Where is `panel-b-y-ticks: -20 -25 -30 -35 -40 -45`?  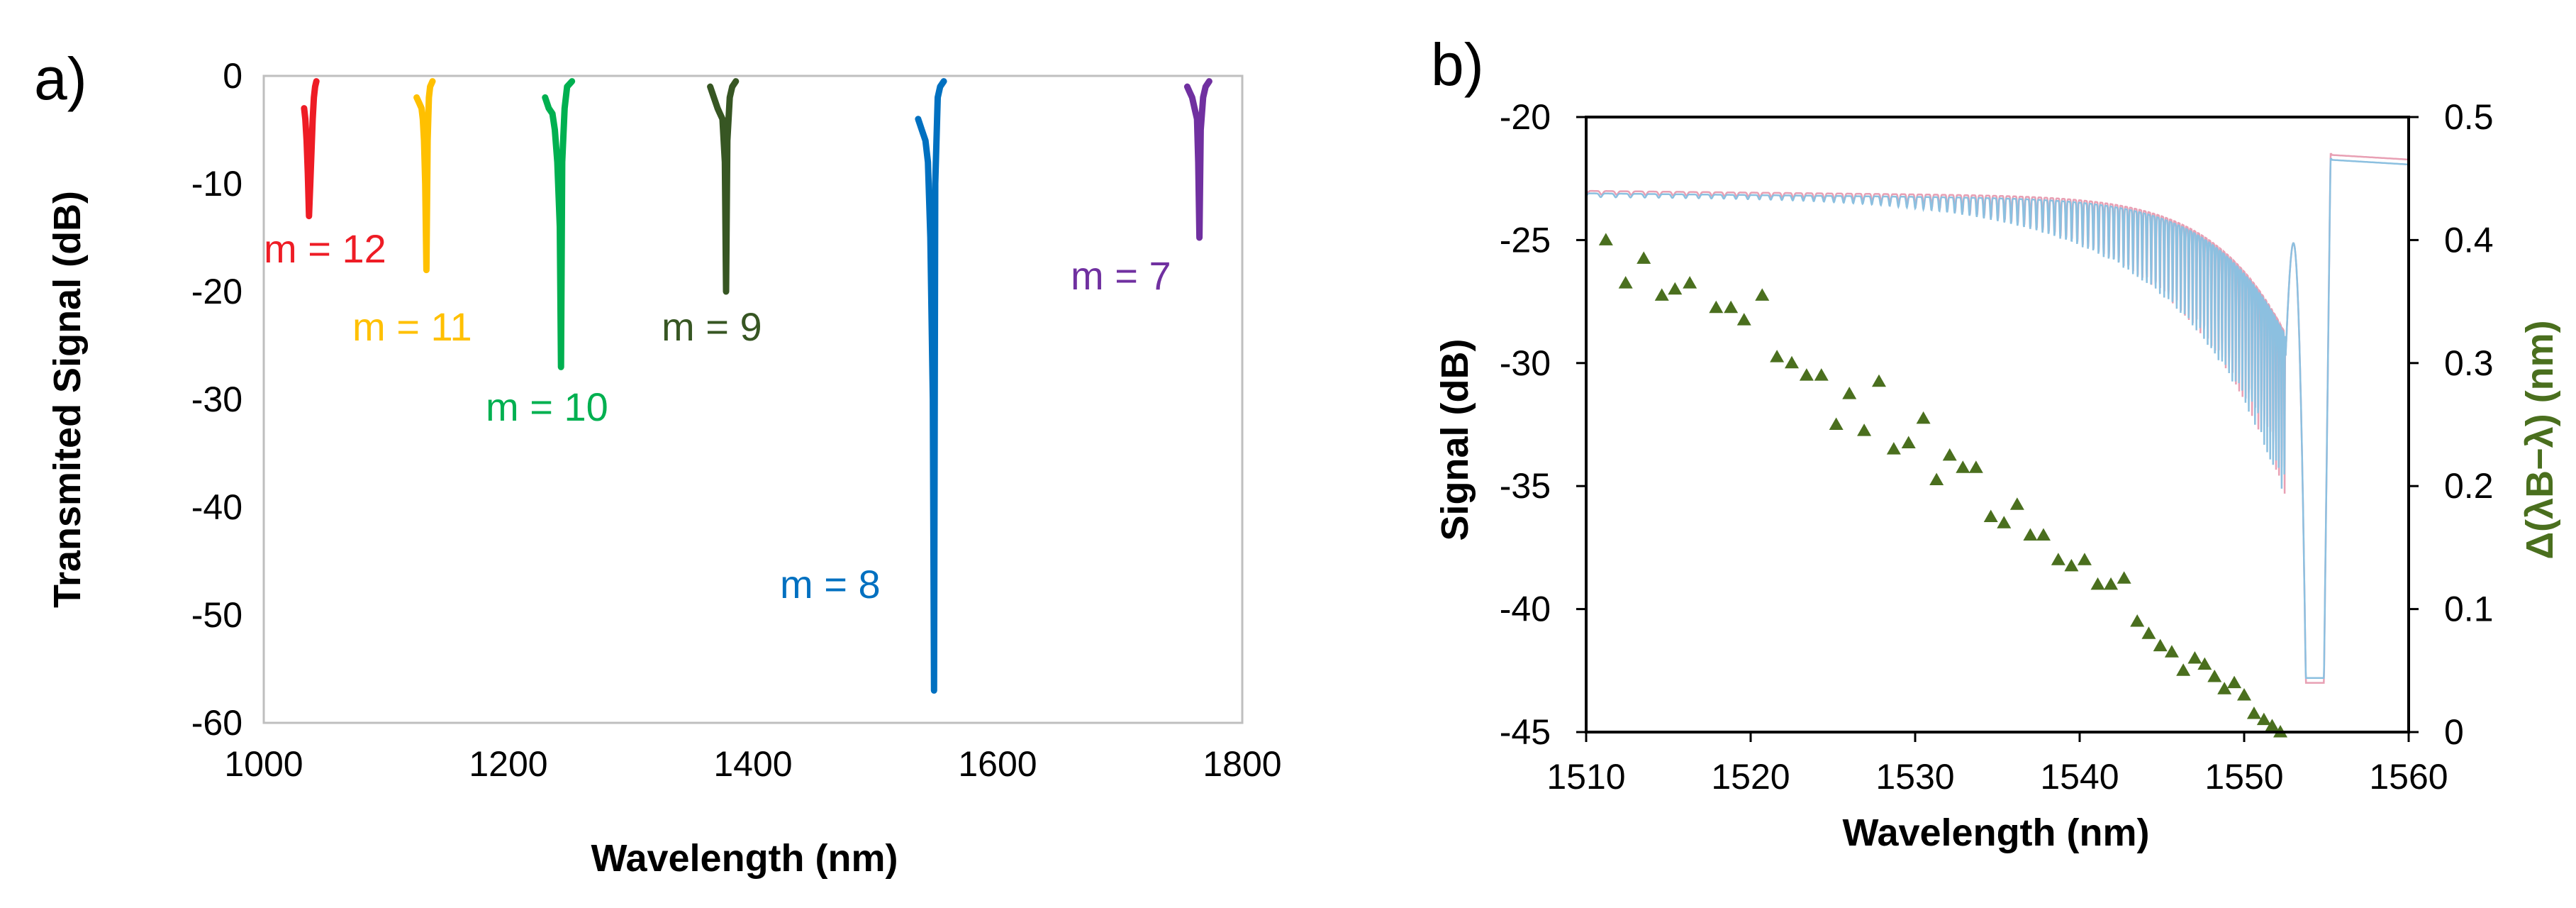 panel-b-y-ticks: -20 -25 -30 -35 -40 -45 is located at coordinates (1543, 425).